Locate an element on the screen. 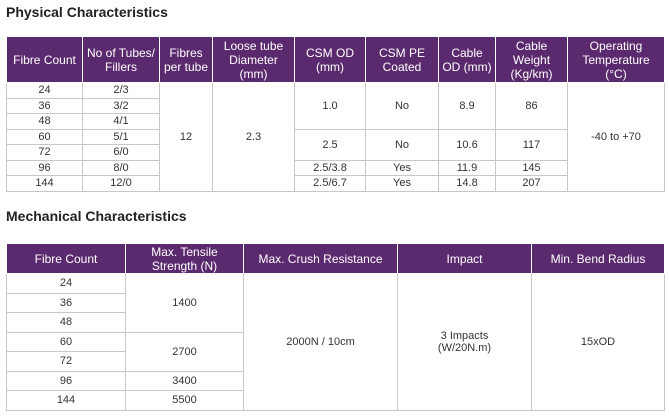 The image size is (669, 417). table-row: 96 3400 is located at coordinates (335, 380).